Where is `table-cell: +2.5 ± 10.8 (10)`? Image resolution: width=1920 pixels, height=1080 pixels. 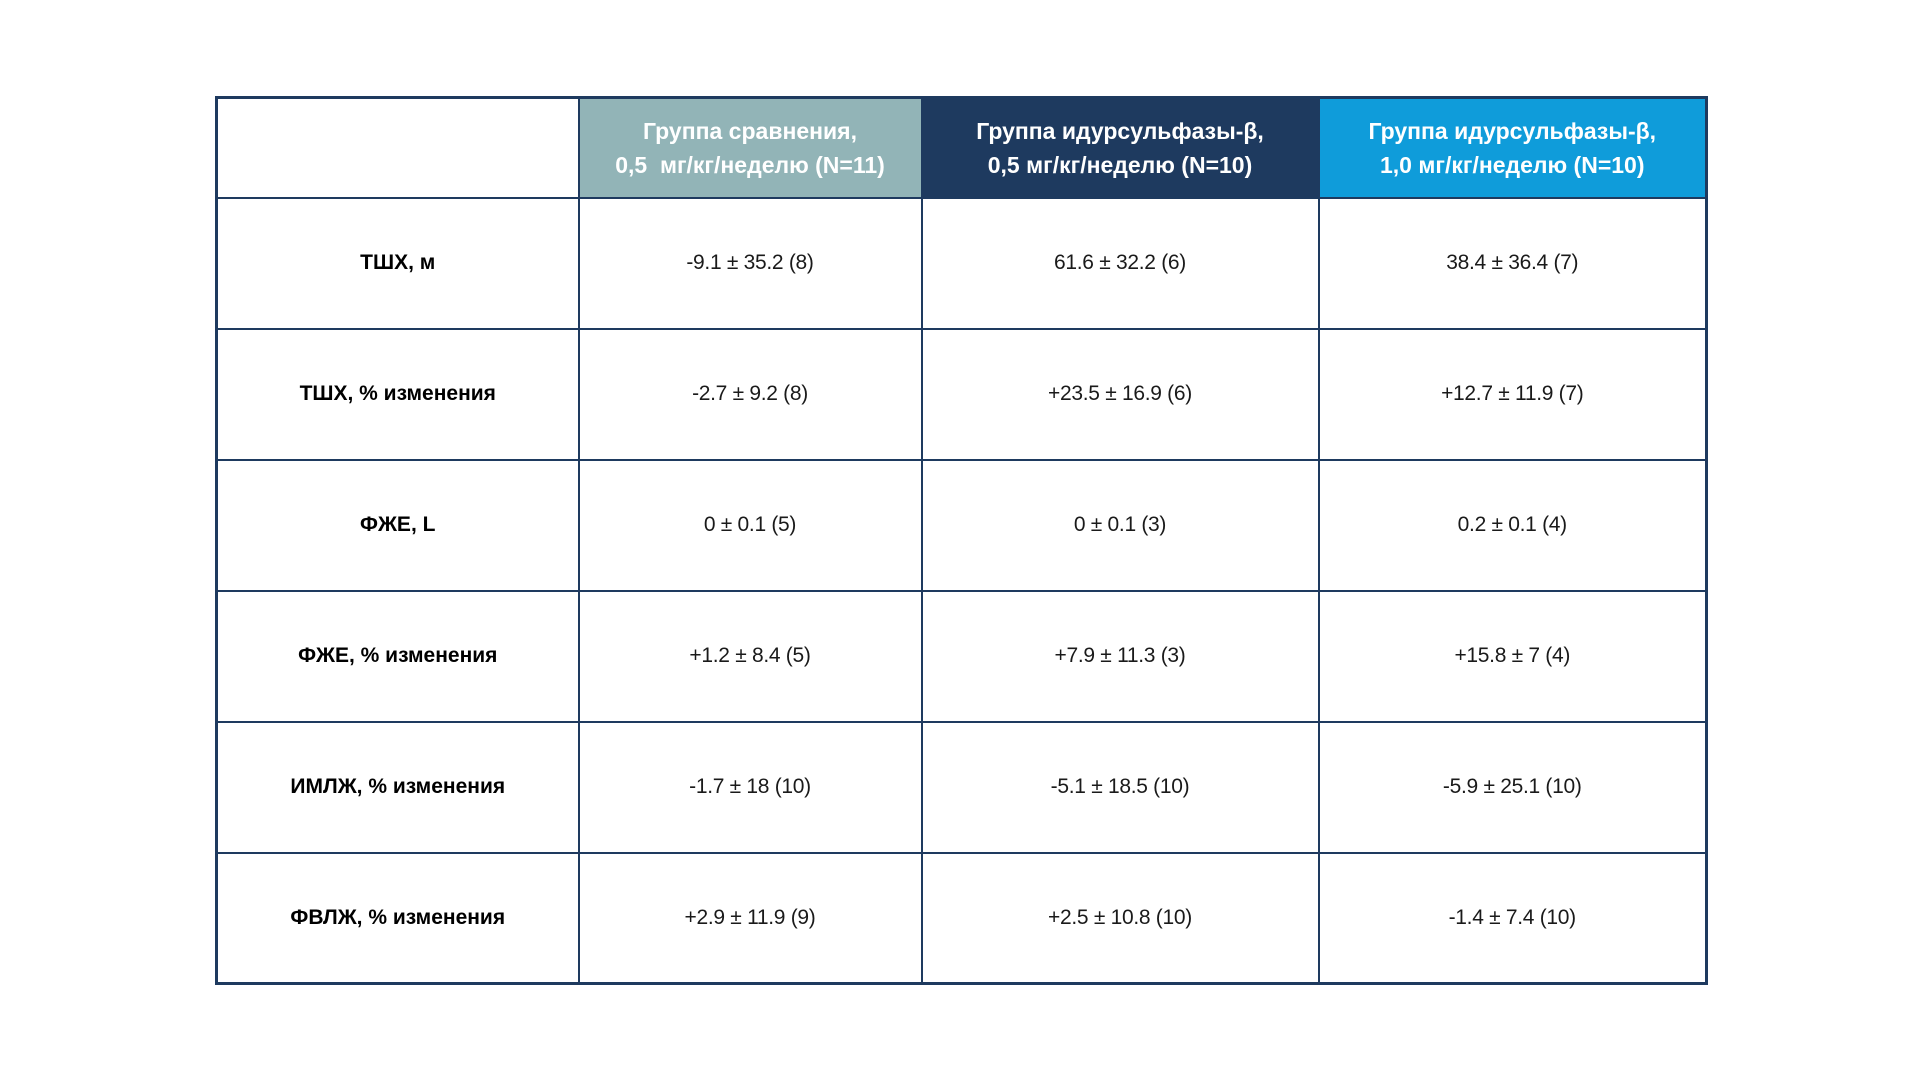
table-cell: +2.5 ± 10.8 (10) is located at coordinates (1120, 918).